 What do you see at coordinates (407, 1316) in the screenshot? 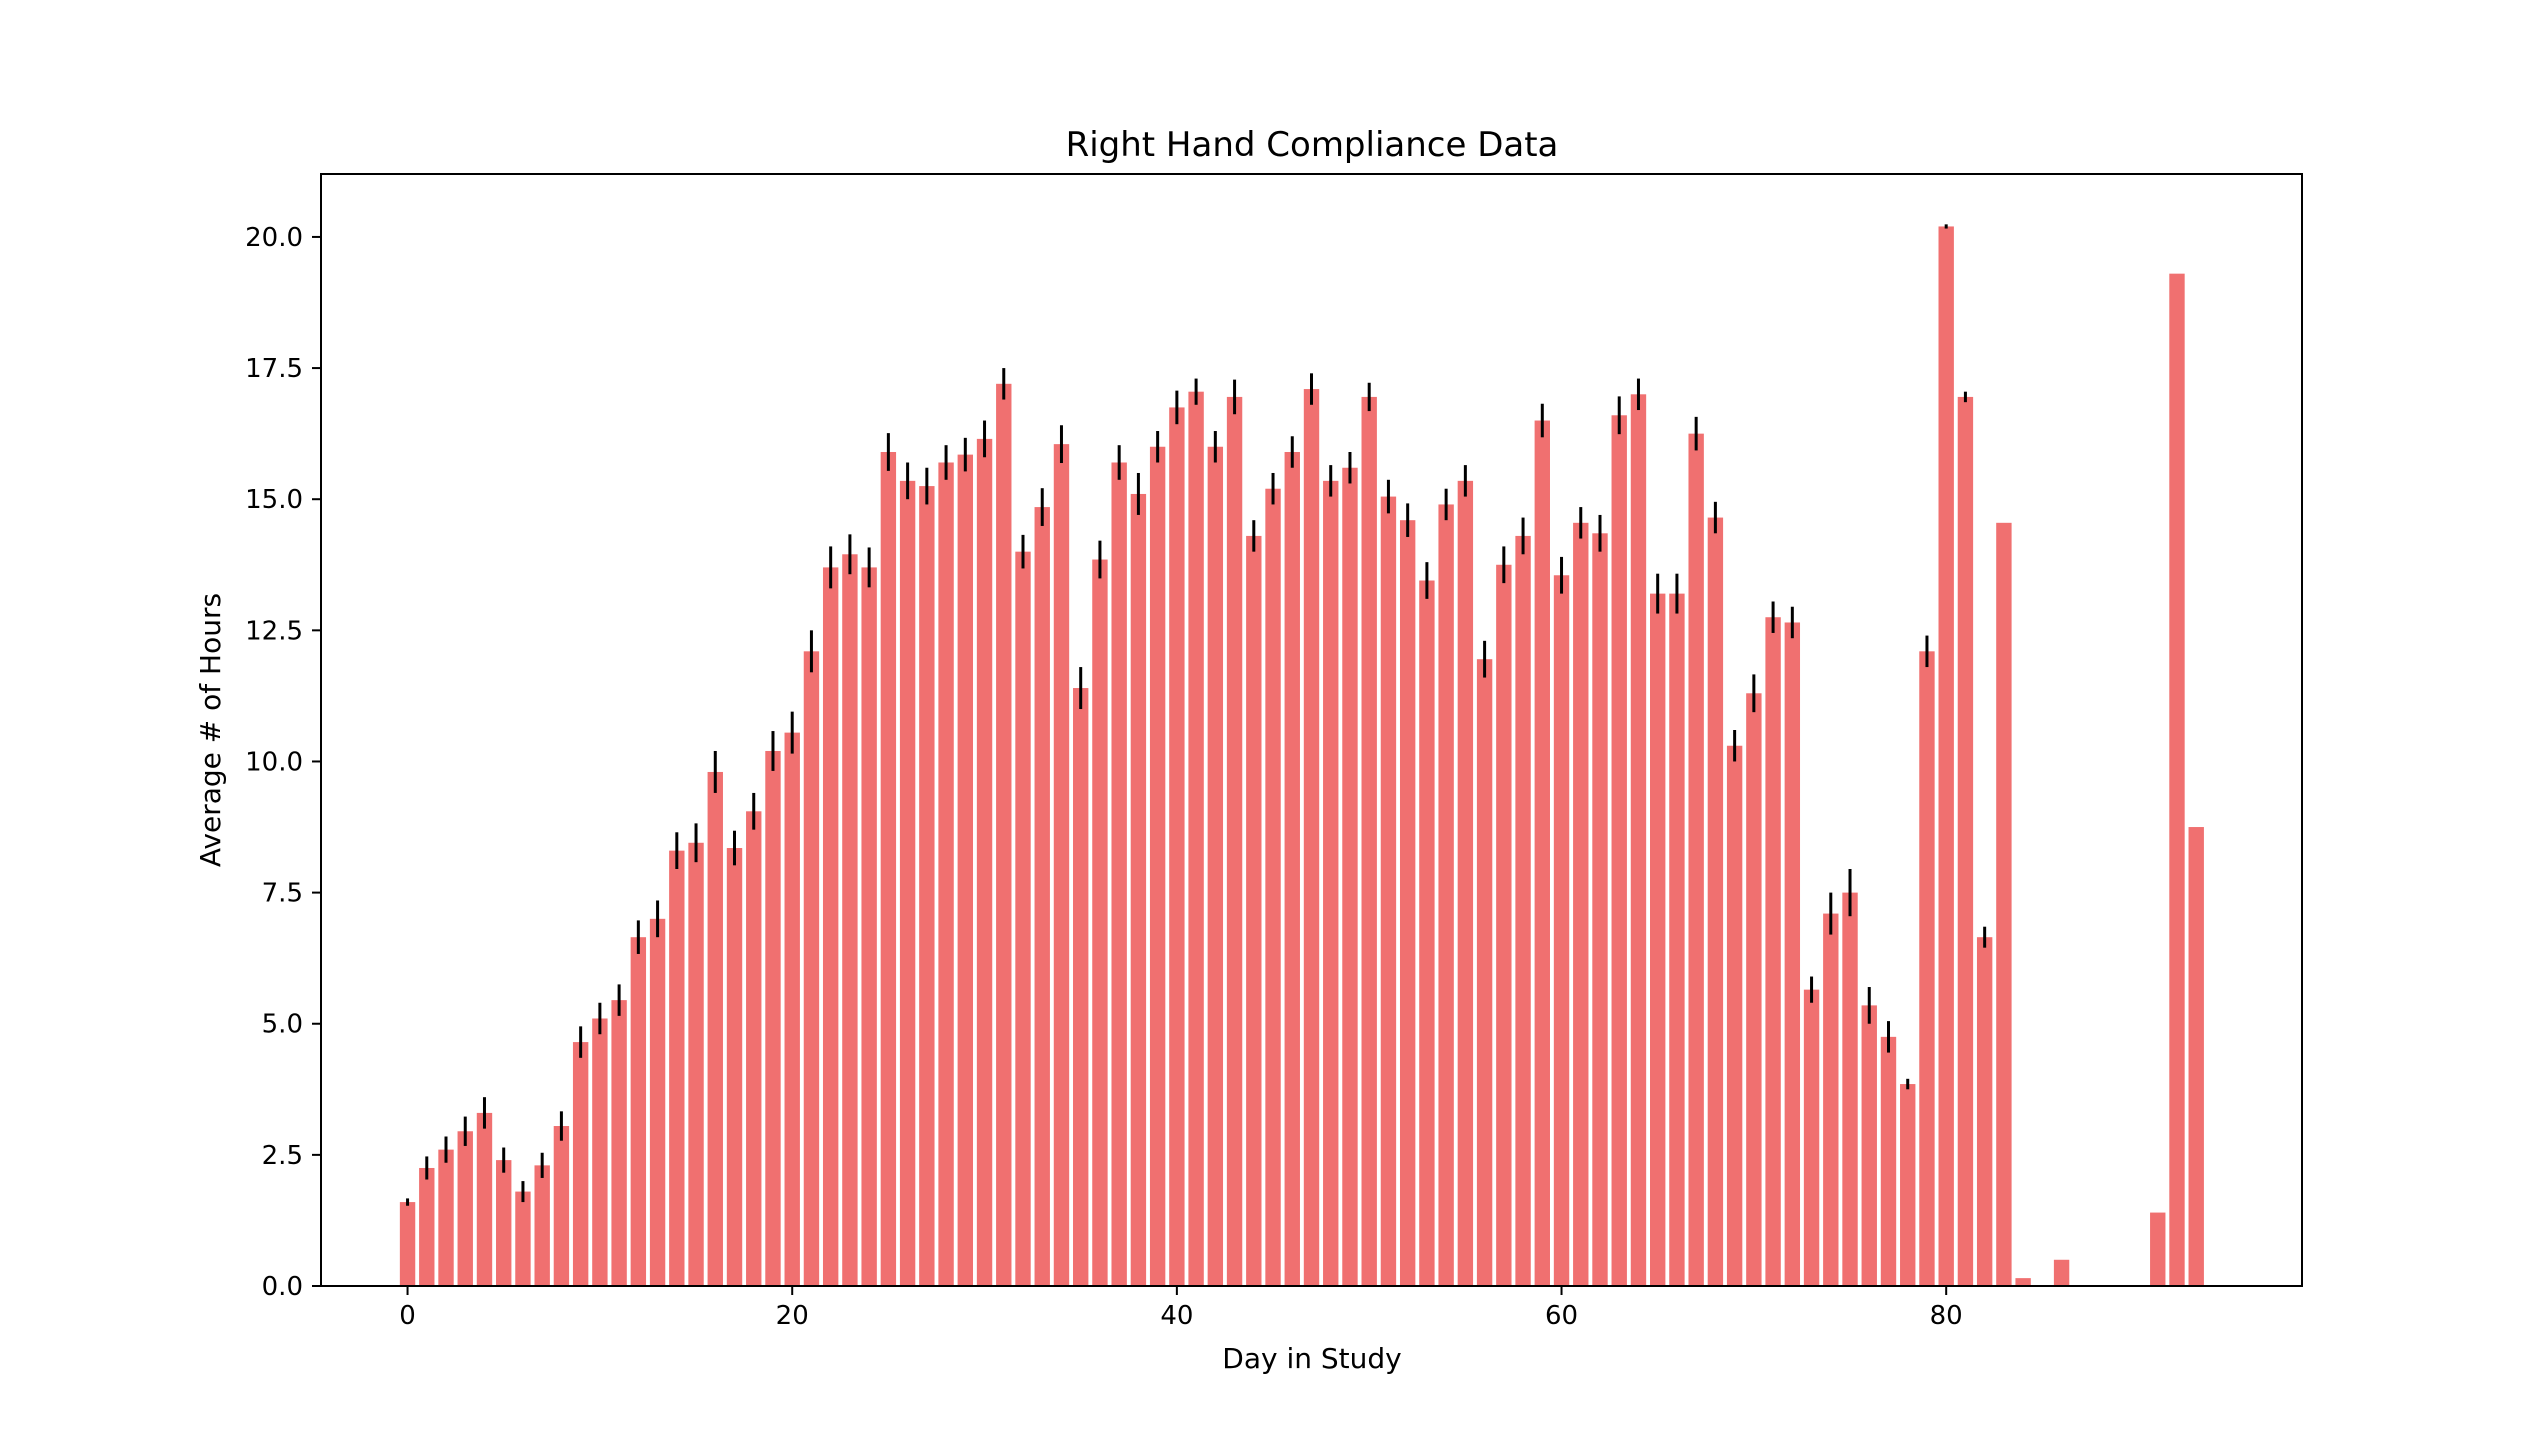
I see `x-tick-label-0: 0` at bounding box center [407, 1316].